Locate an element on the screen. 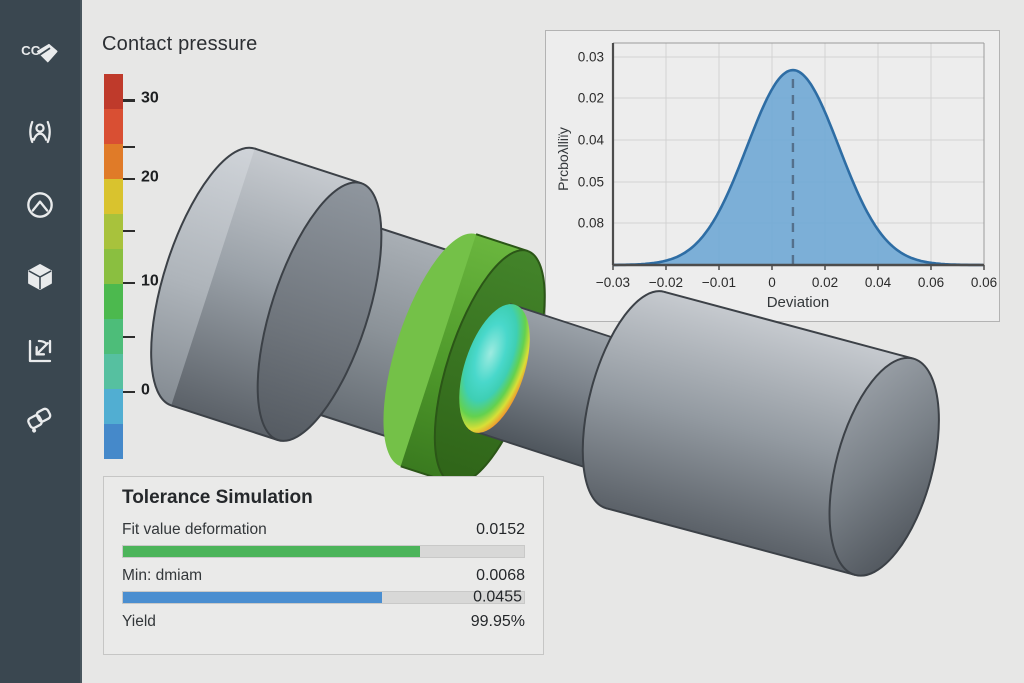  chart-export-icon is located at coordinates (40, 351).